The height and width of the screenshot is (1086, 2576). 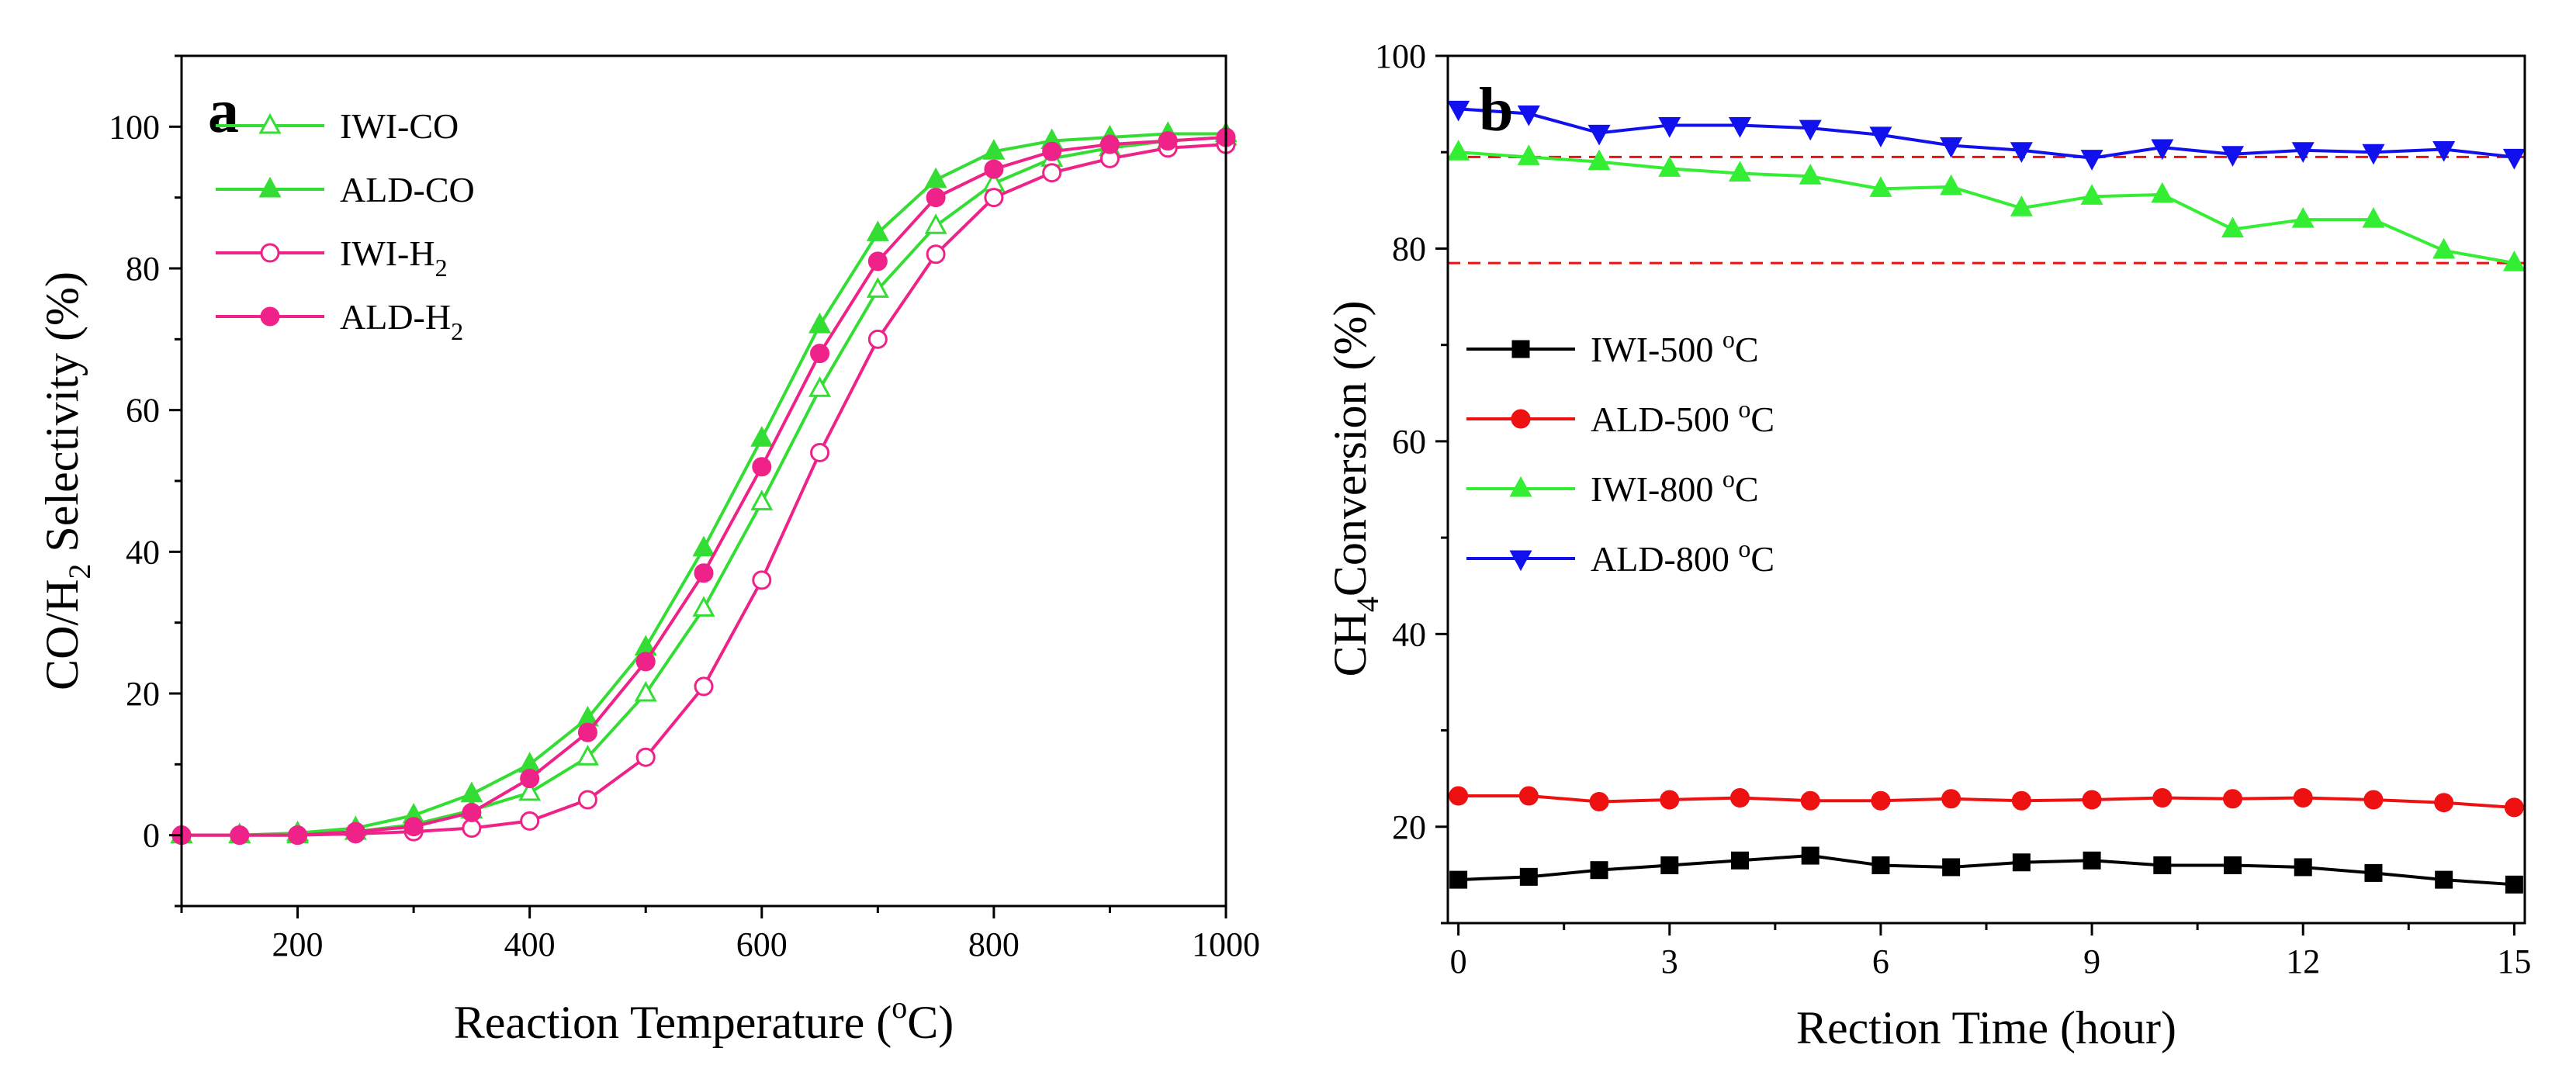 I want to click on x-tick-label: 9, so click(x=2091, y=962).